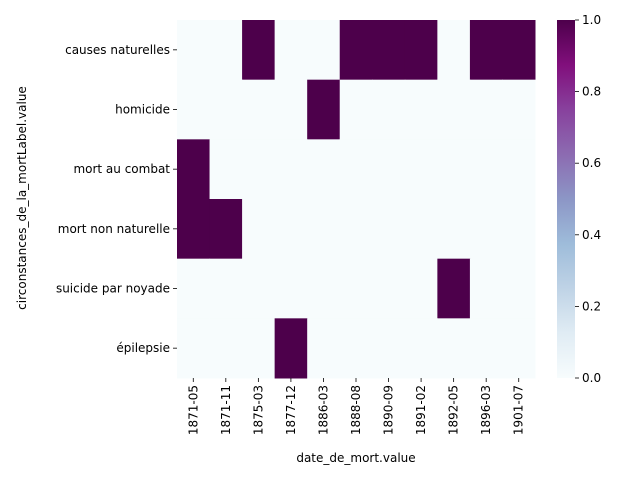 This screenshot has width=640, height=480. What do you see at coordinates (121, 169) in the screenshot?
I see `y-tick-label: mort au combat` at bounding box center [121, 169].